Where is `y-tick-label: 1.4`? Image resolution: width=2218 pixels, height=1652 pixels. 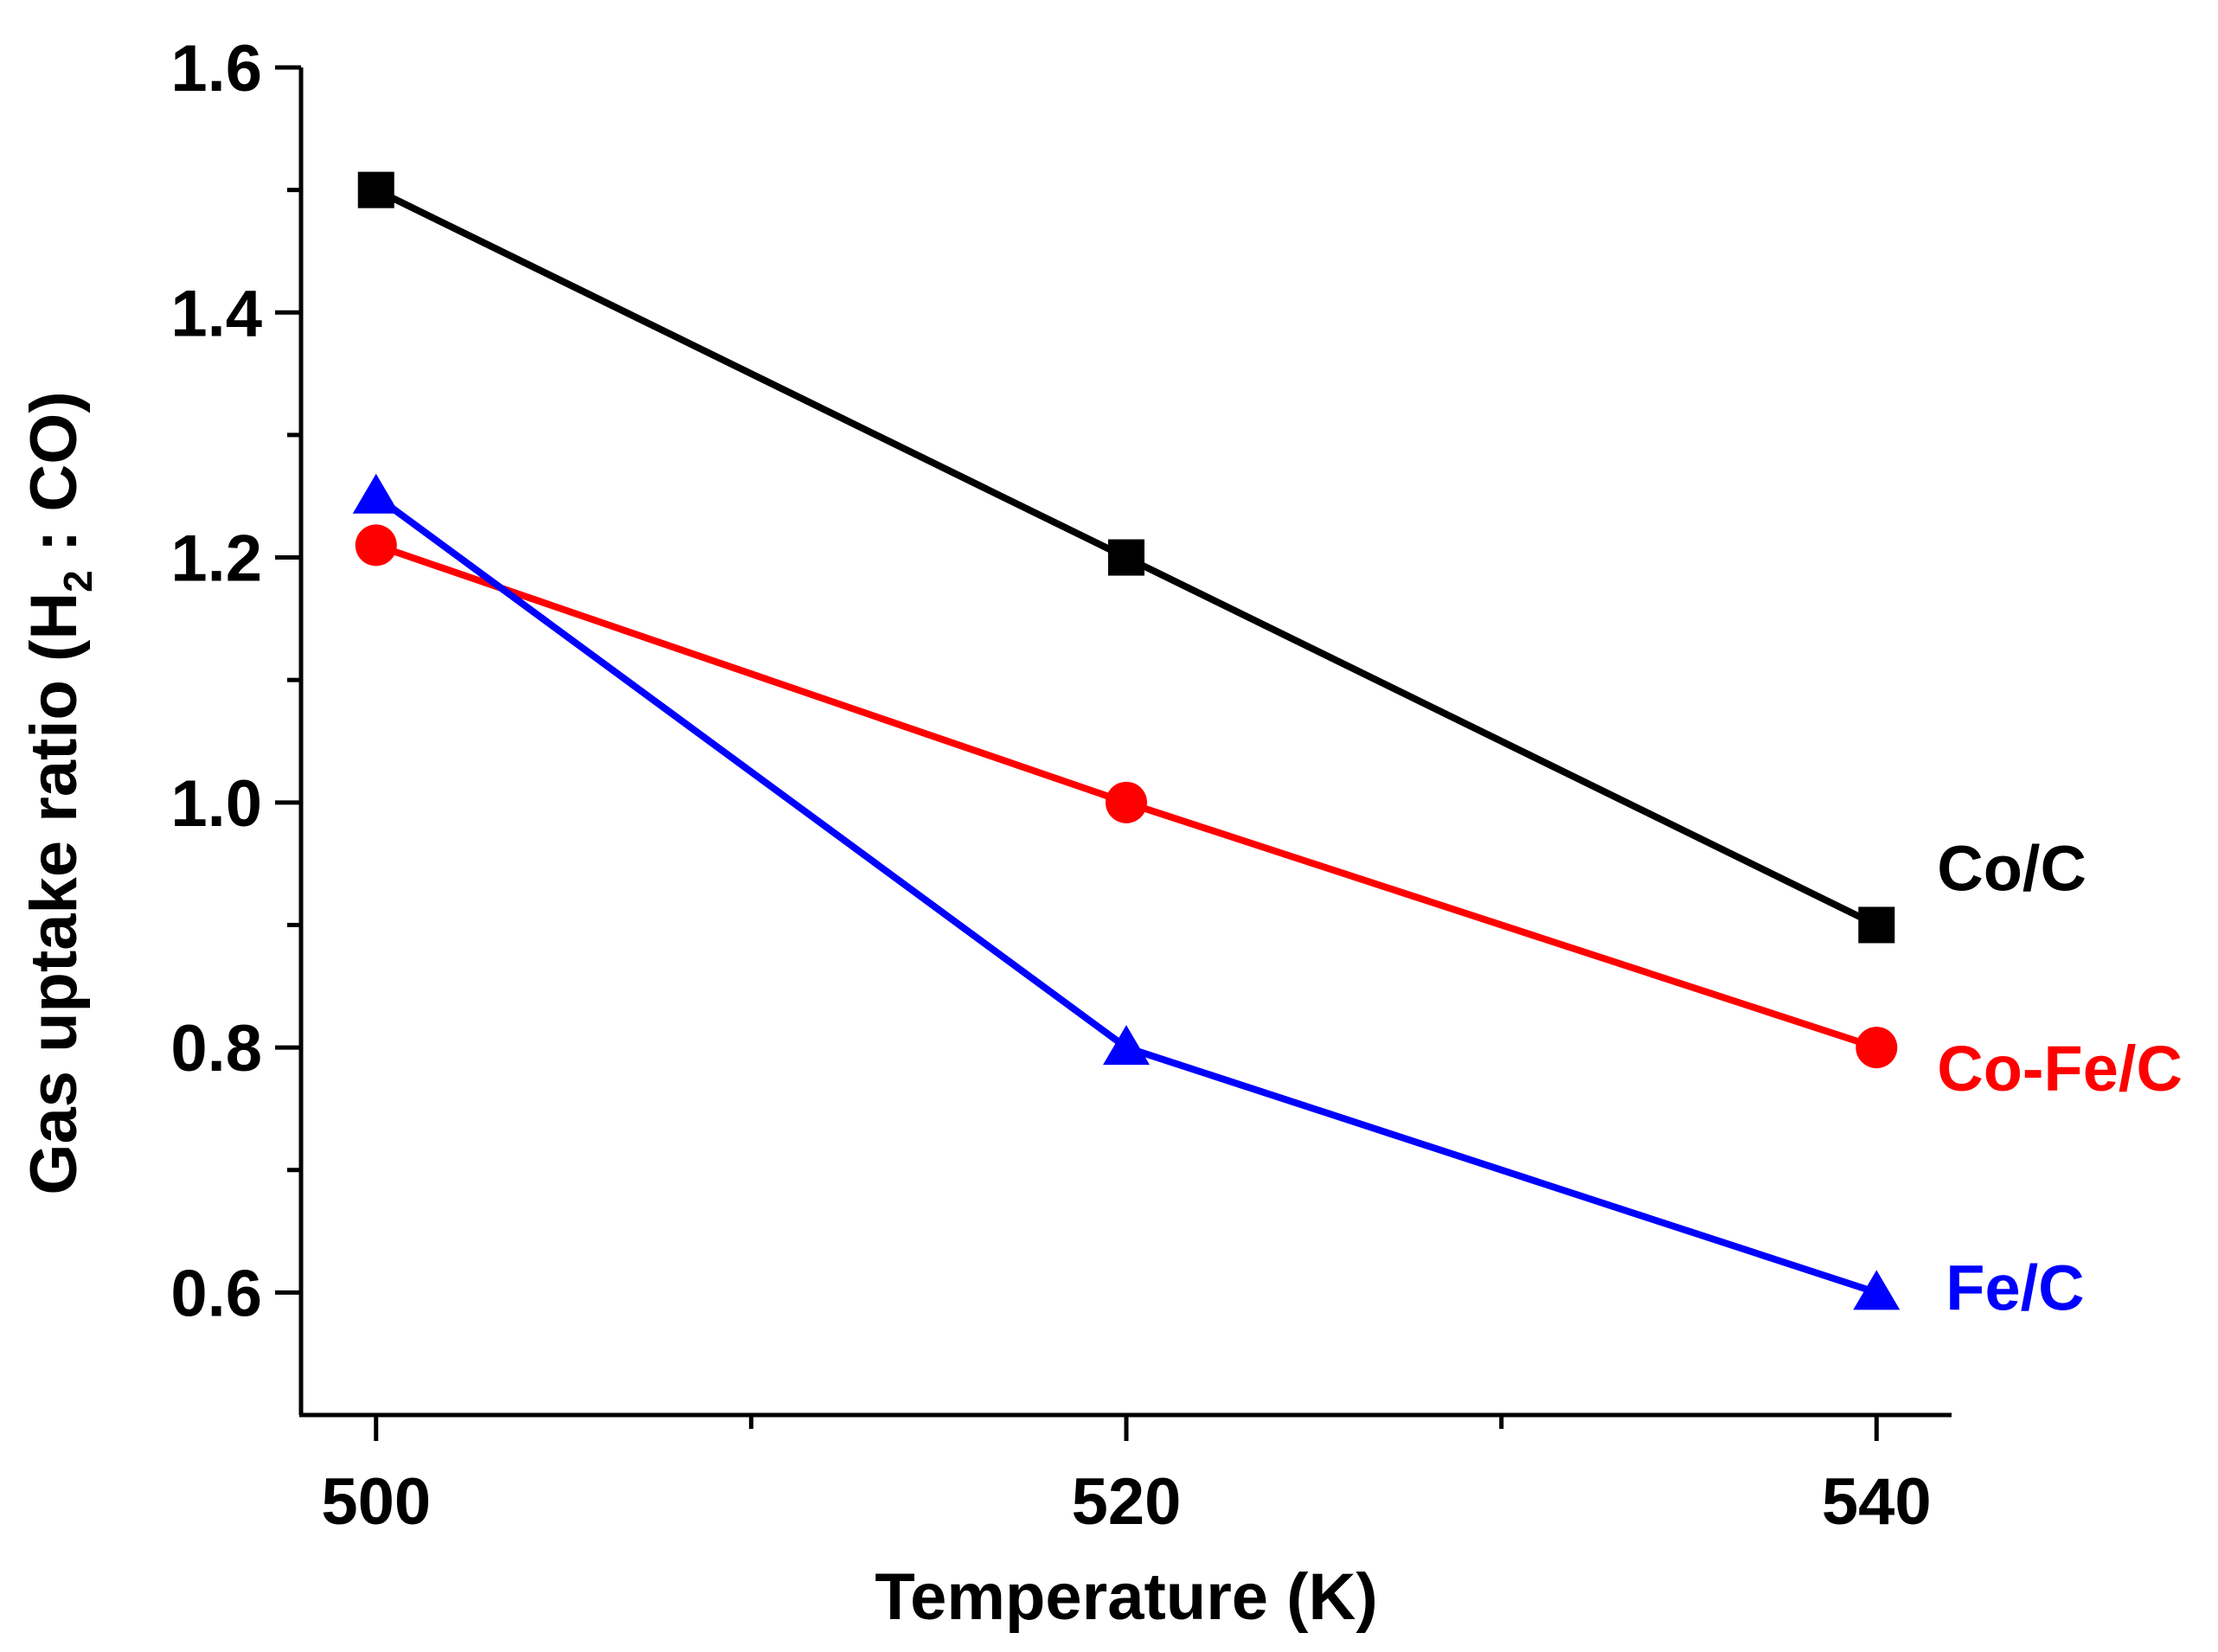 y-tick-label: 1.4 is located at coordinates (216, 313).